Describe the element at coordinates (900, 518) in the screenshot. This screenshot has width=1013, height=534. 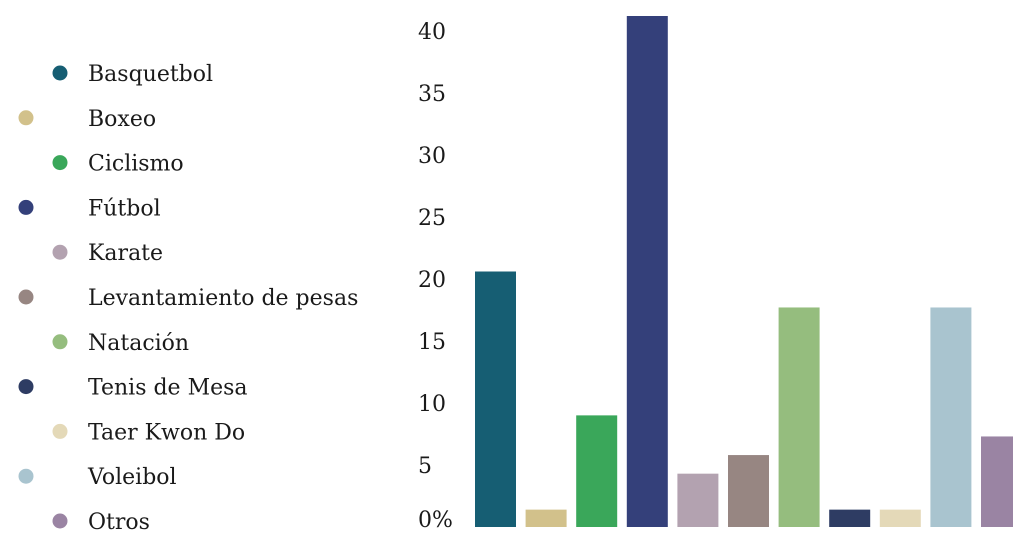
I see `bar-taer-kwon-do` at that location.